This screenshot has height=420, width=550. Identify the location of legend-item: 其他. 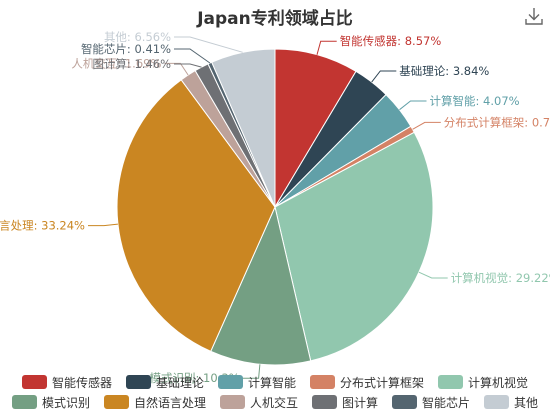
(511, 402).